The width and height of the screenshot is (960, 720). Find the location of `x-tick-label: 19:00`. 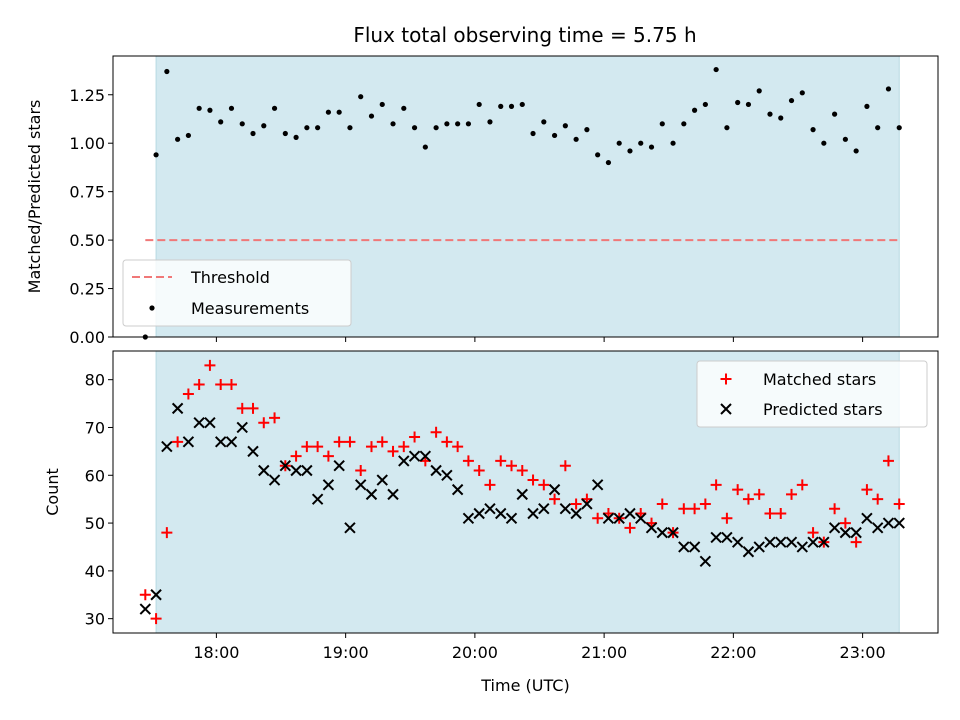

x-tick-label: 19:00 is located at coordinates (346, 652).